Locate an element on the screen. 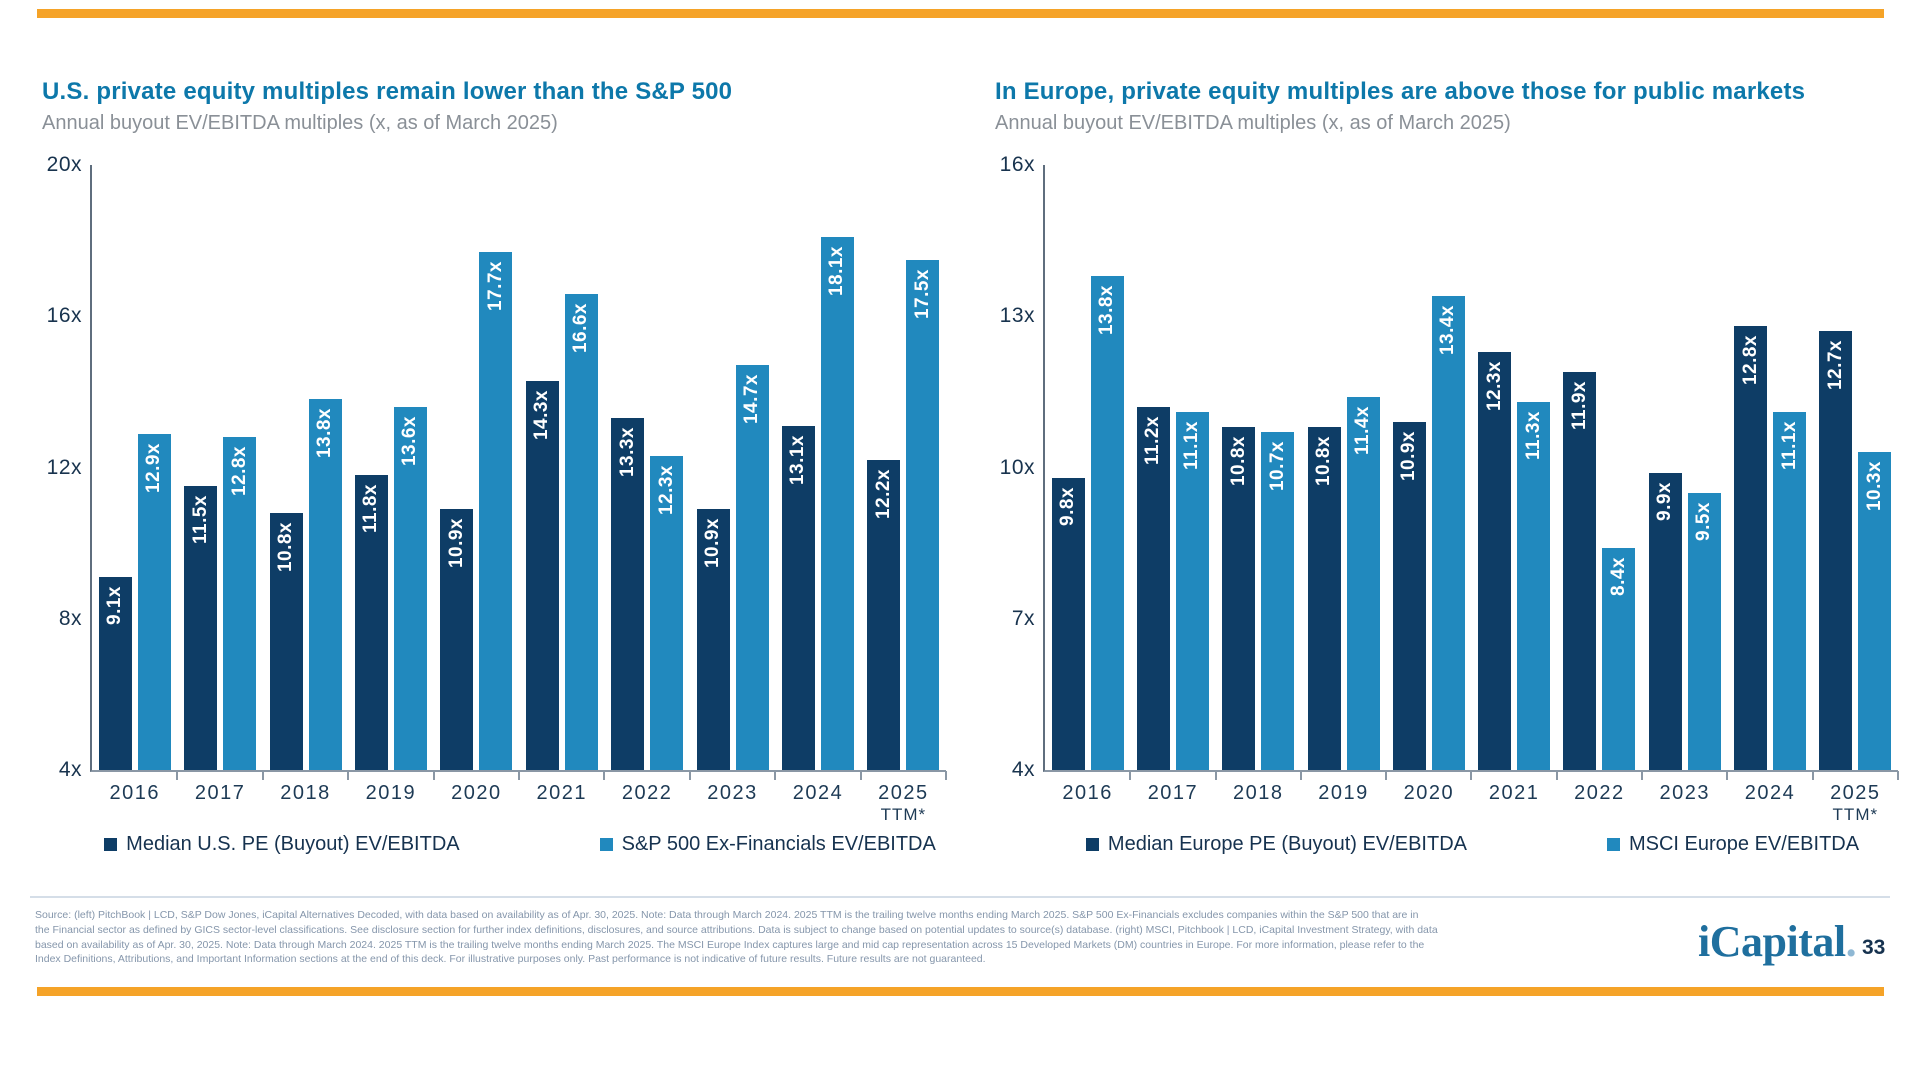 Image resolution: width=1920 pixels, height=1080 pixels. year-group: 11.9x 8.4x 2022 is located at coordinates (1600, 484).